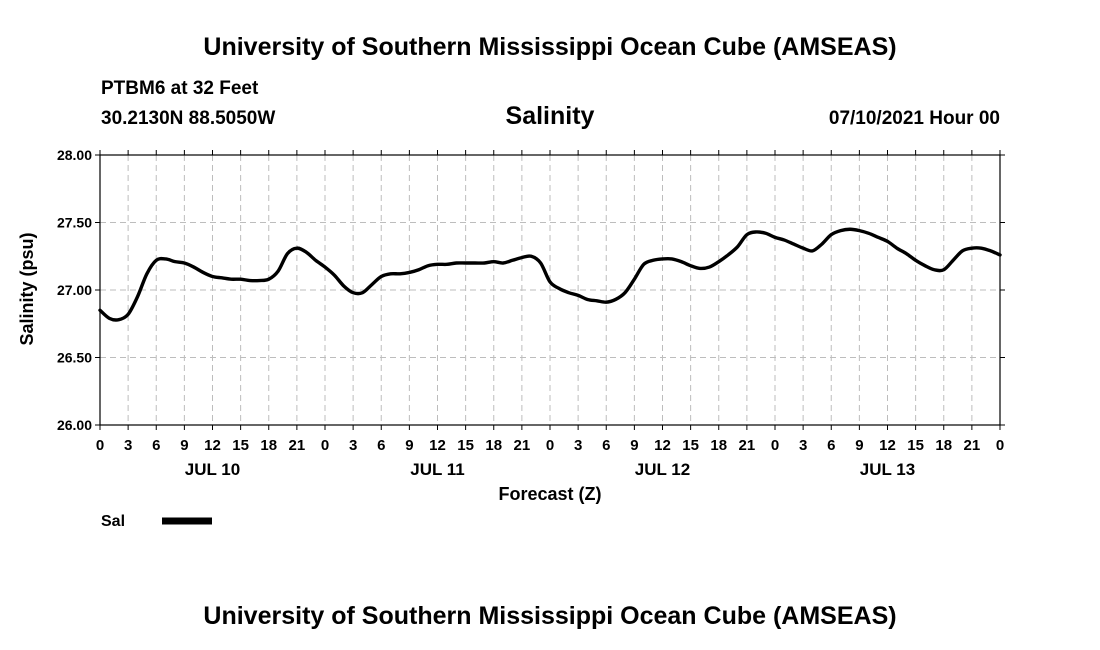  What do you see at coordinates (74, 358) in the screenshot?
I see `y-tick-label: 26.50` at bounding box center [74, 358].